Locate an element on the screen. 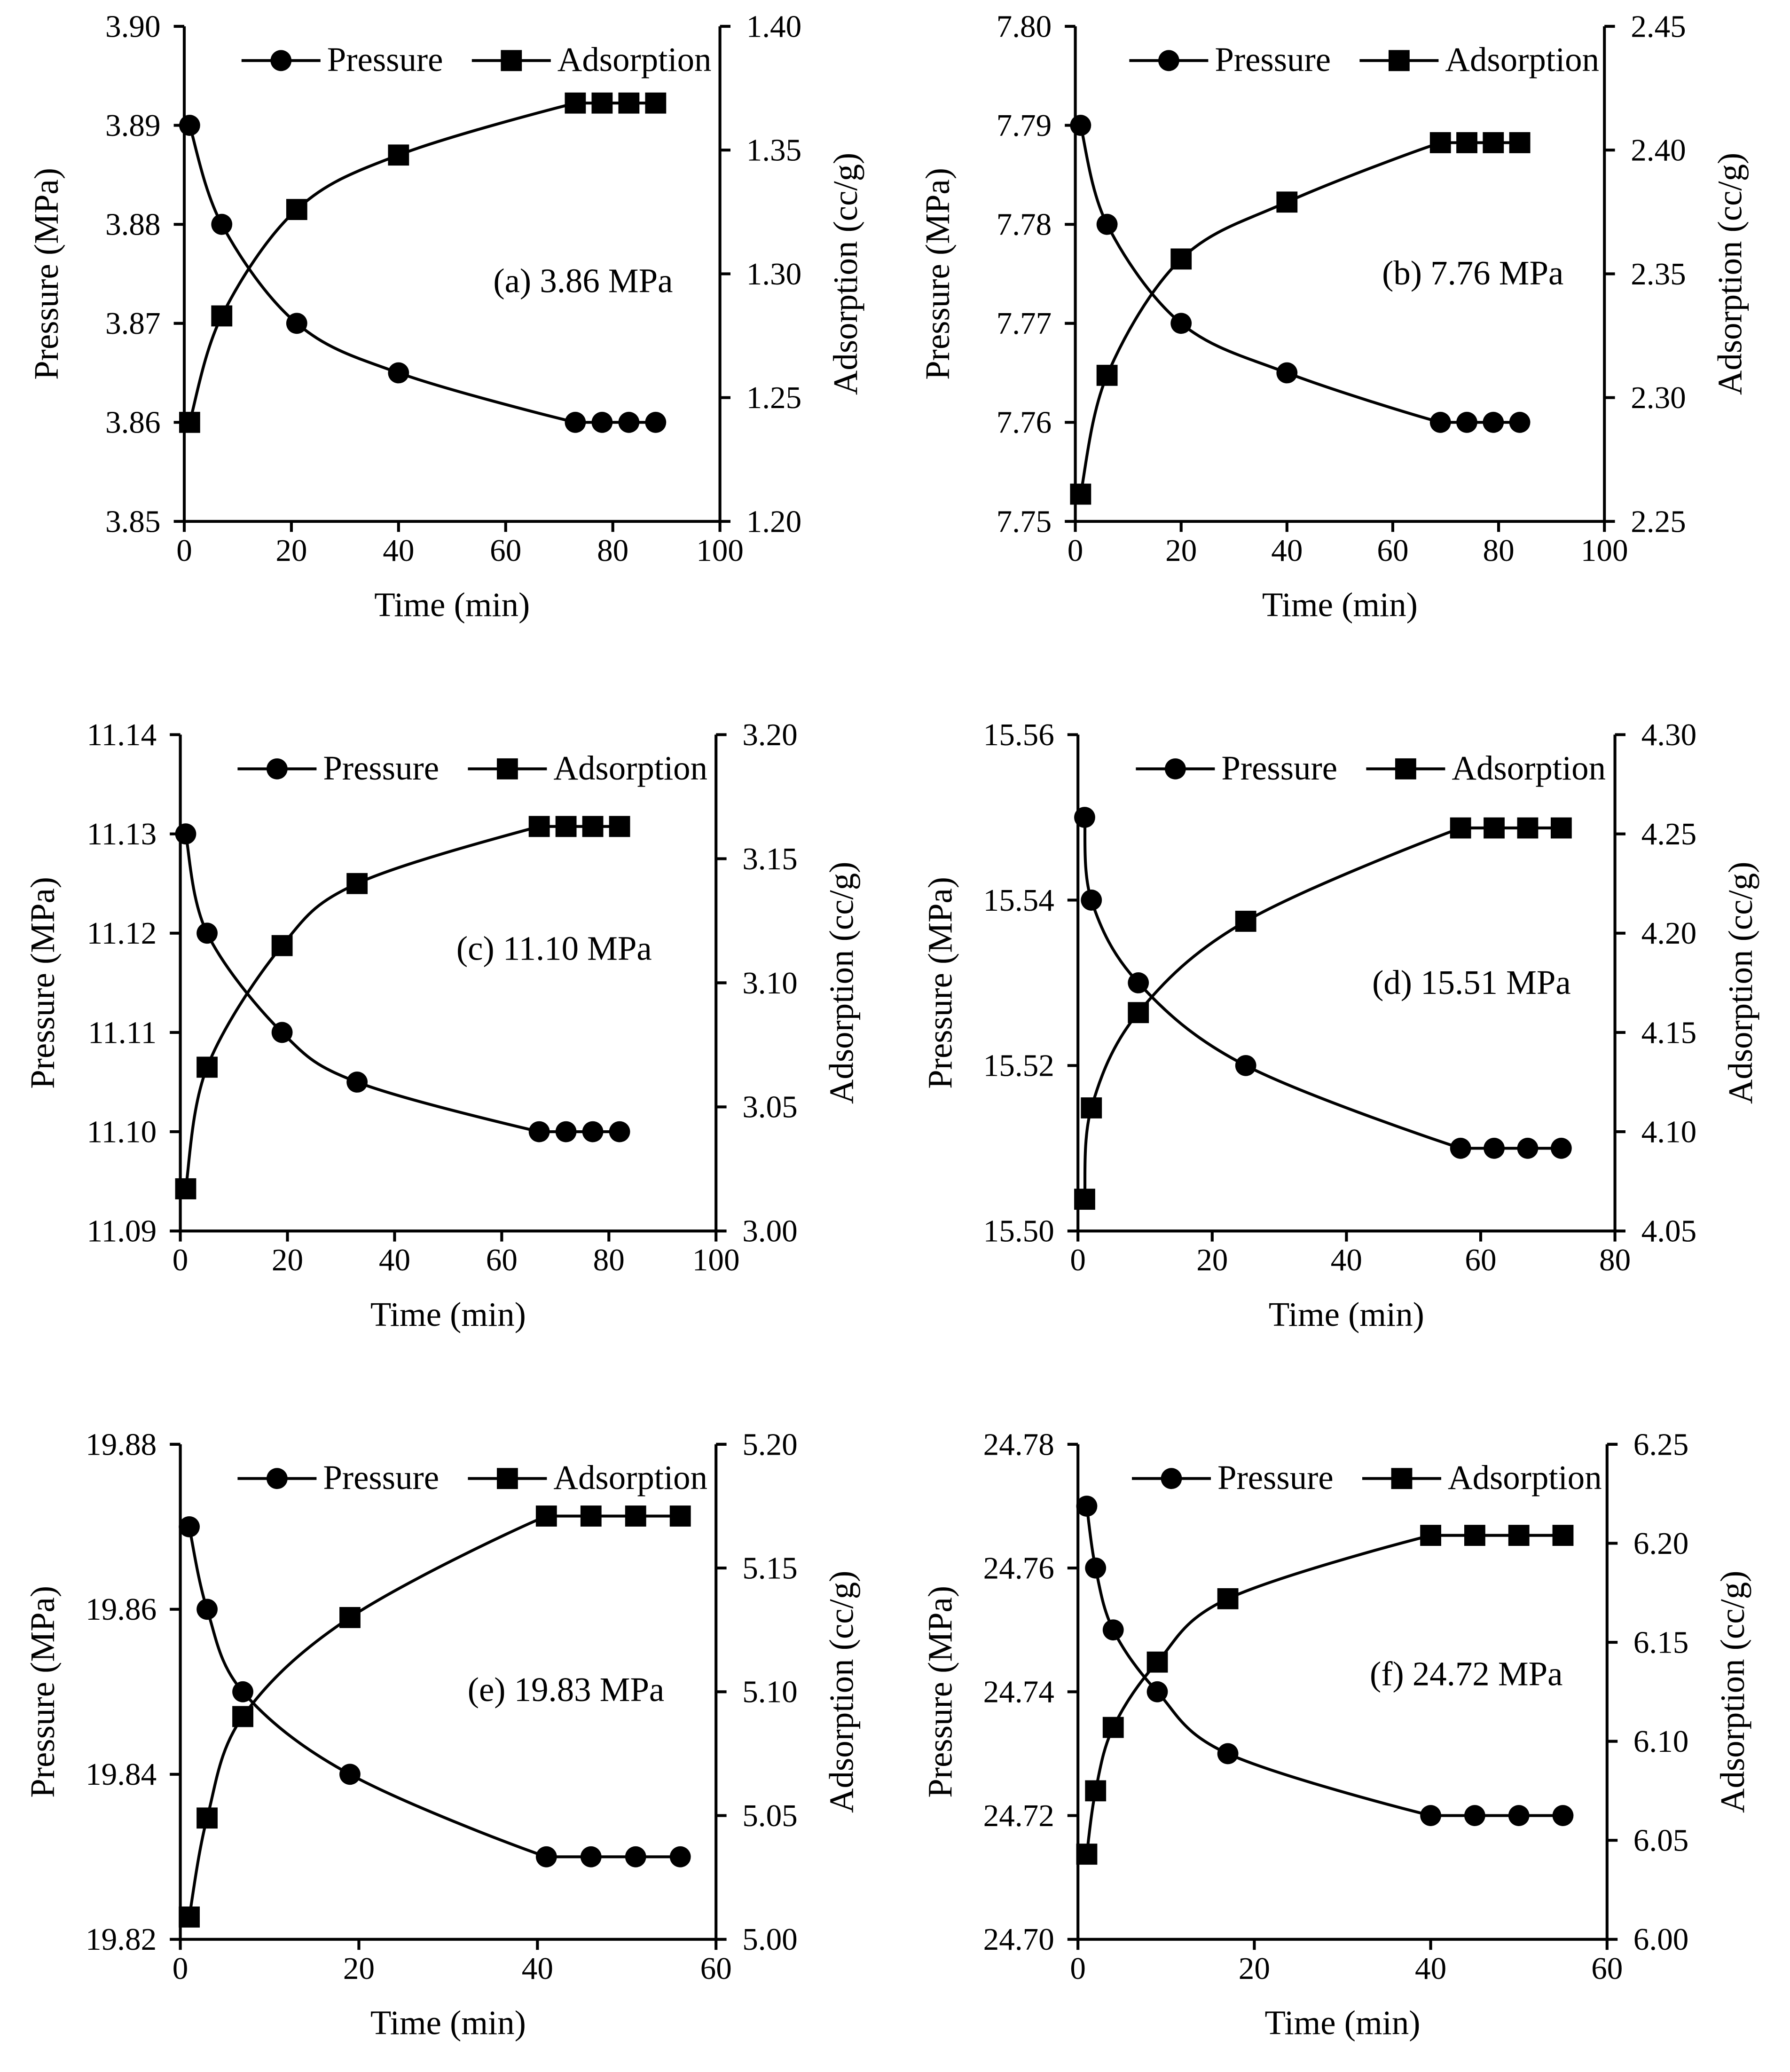  y-tick-label: 24.72 is located at coordinates (1019, 1815).